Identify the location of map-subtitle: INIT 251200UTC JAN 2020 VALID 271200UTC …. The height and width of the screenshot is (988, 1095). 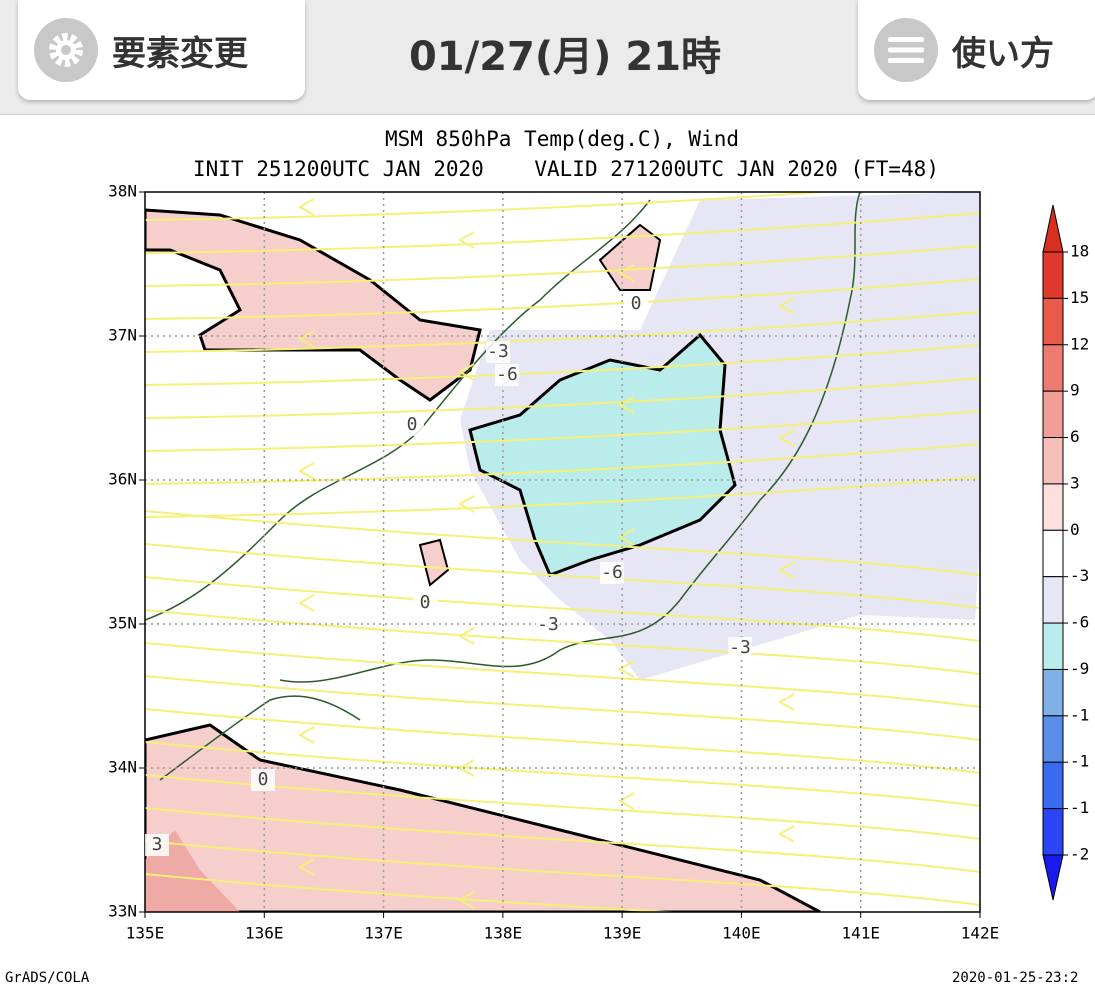
(566, 169).